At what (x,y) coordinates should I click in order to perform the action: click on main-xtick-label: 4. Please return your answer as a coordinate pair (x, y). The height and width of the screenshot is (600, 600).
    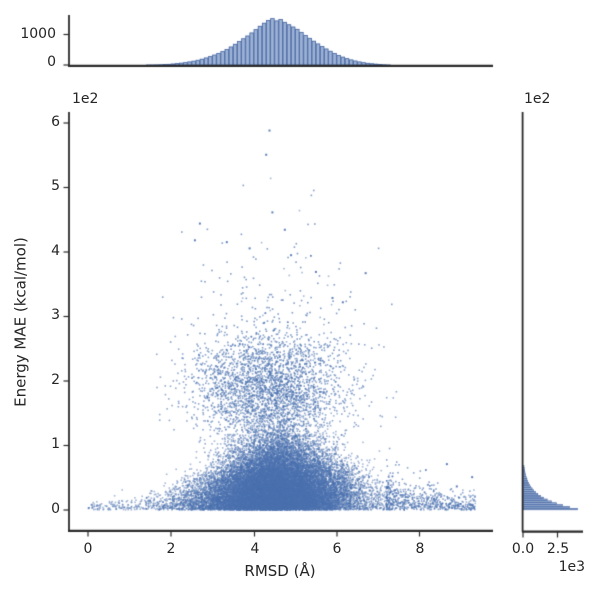
    Looking at the image, I should click on (255, 549).